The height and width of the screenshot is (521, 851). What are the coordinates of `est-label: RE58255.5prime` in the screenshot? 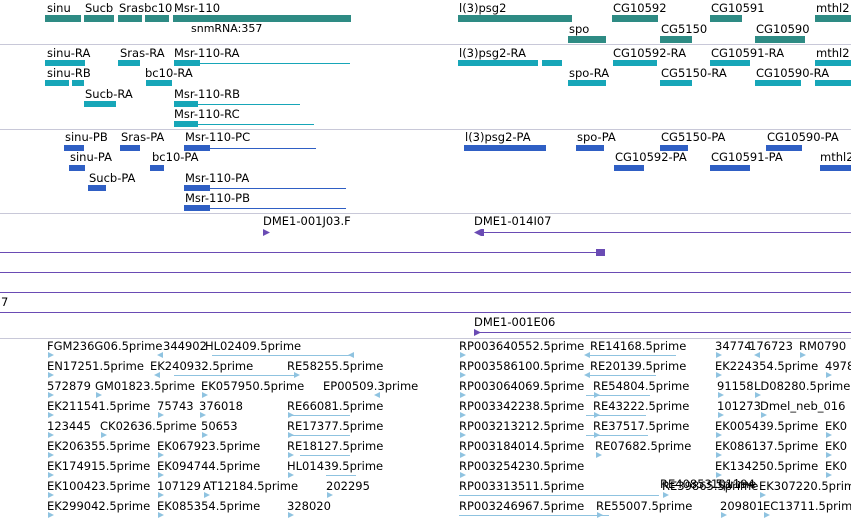 It's located at (335, 366).